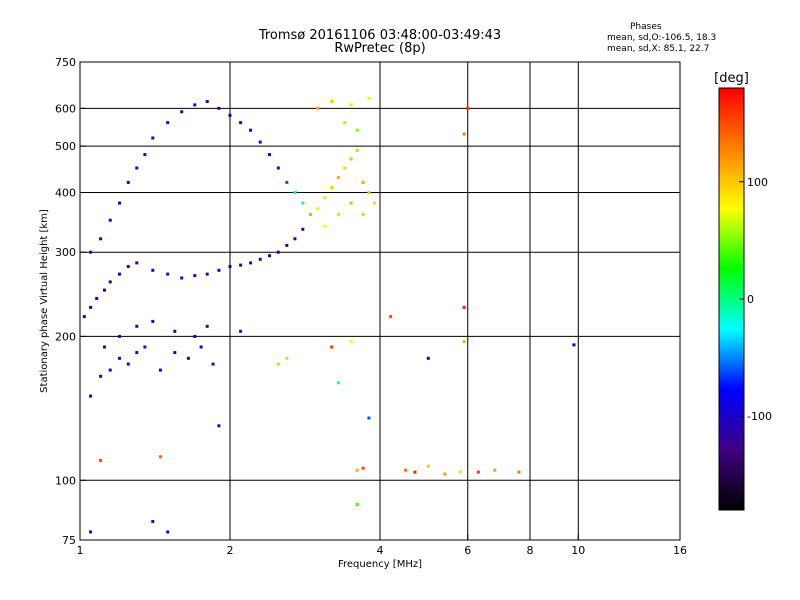 The image size is (800, 600). Describe the element at coordinates (380, 550) in the screenshot. I see `x-tick-label: 4` at that location.